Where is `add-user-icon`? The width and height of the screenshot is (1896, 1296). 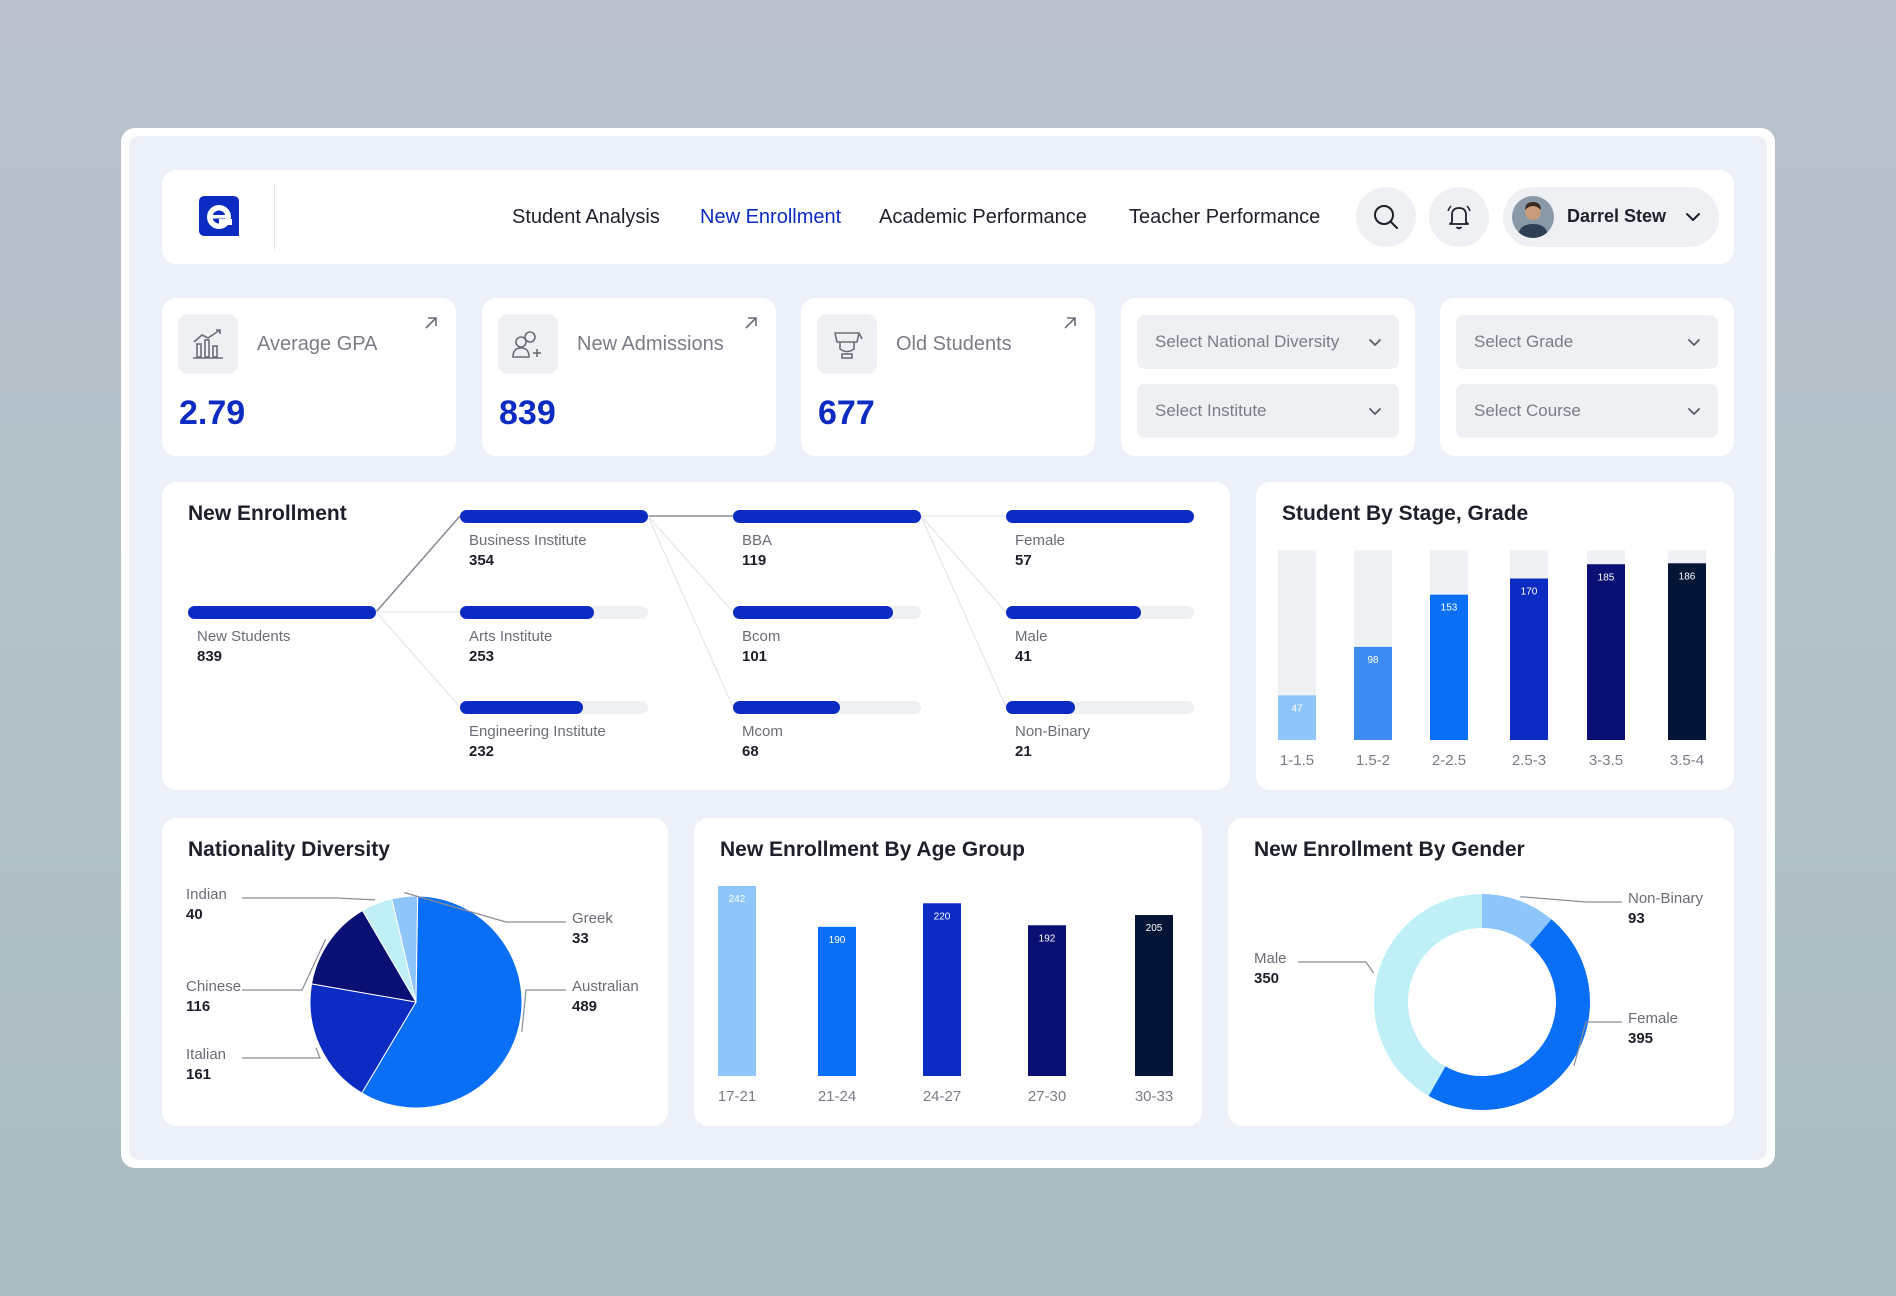 add-user-icon is located at coordinates (526, 344).